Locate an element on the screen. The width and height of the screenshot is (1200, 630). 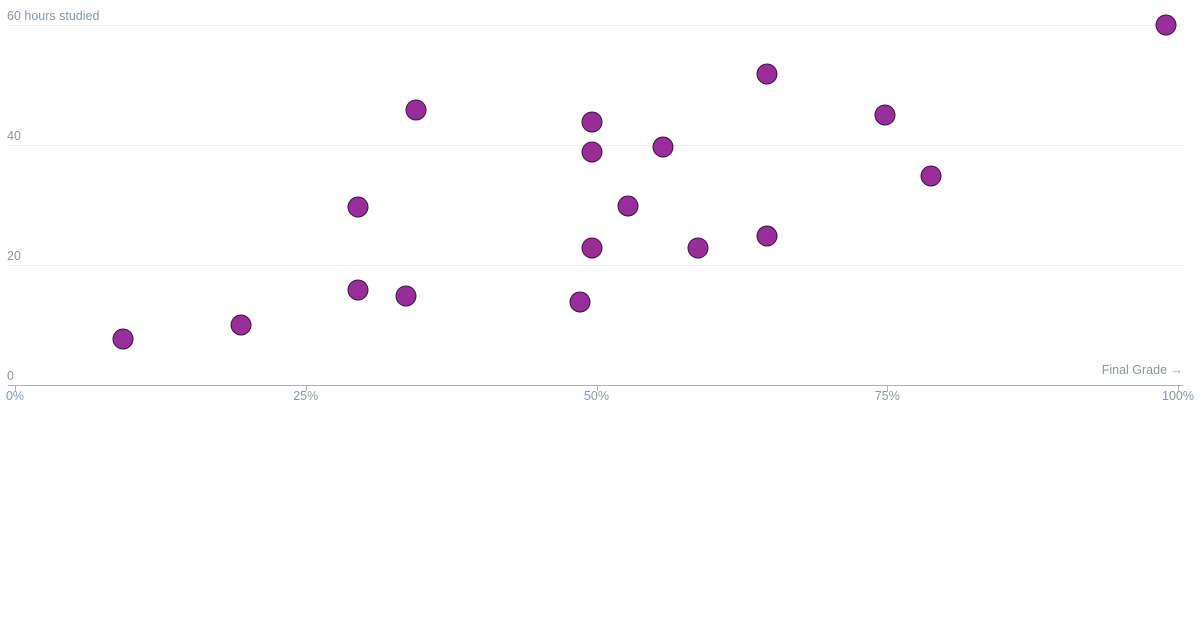
x-tick-label-100: 100% is located at coordinates (1178, 395).